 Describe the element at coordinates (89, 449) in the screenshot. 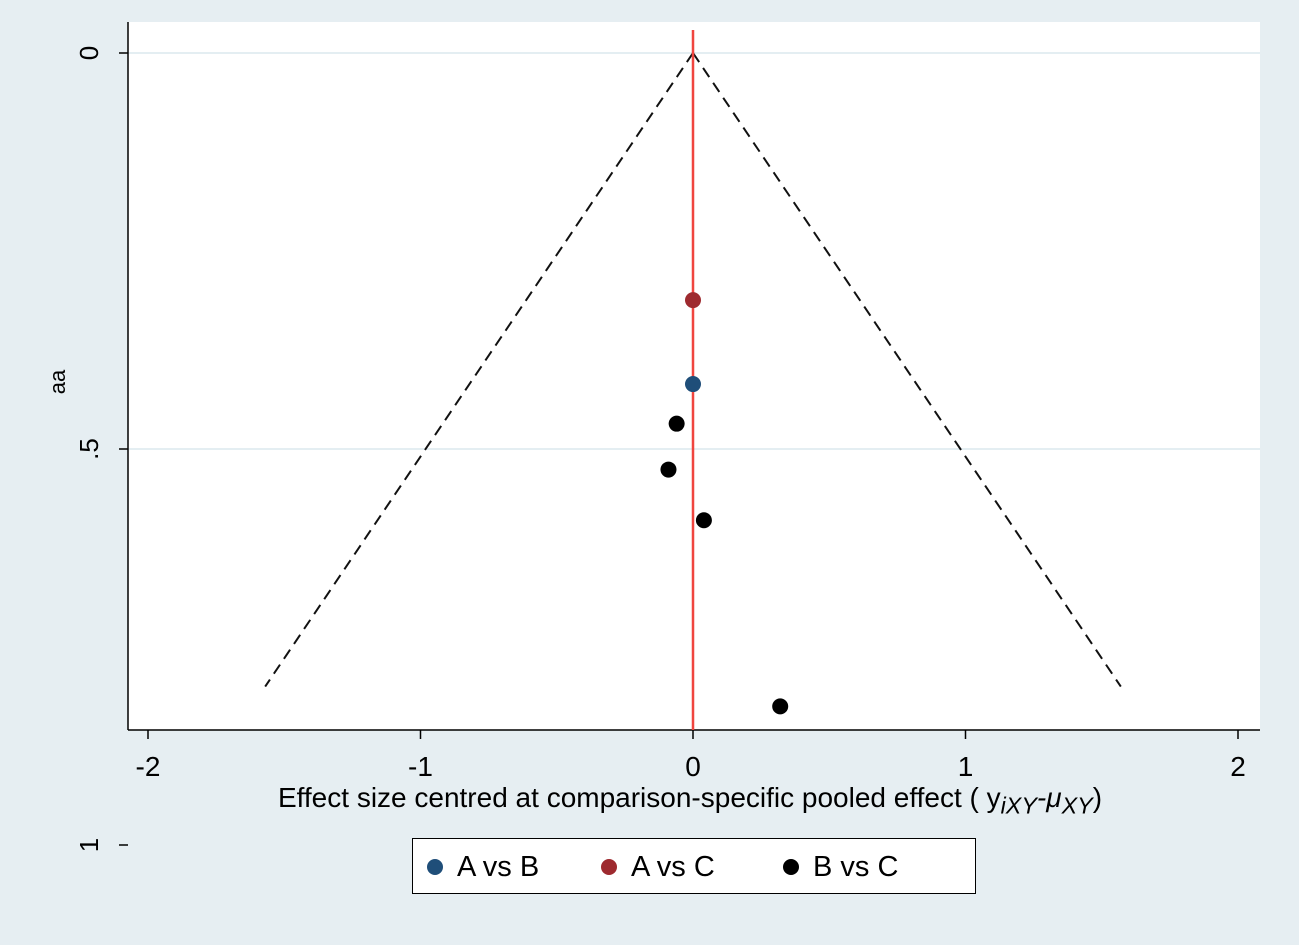

I see `y-tick-label-1: .5` at that location.